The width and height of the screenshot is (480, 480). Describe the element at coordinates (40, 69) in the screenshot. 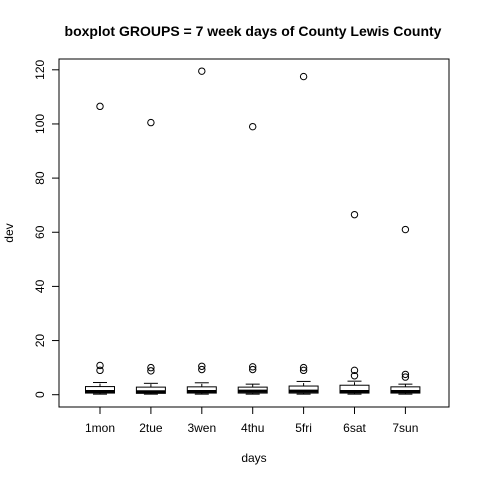

I see `y-tick-label: 120` at that location.